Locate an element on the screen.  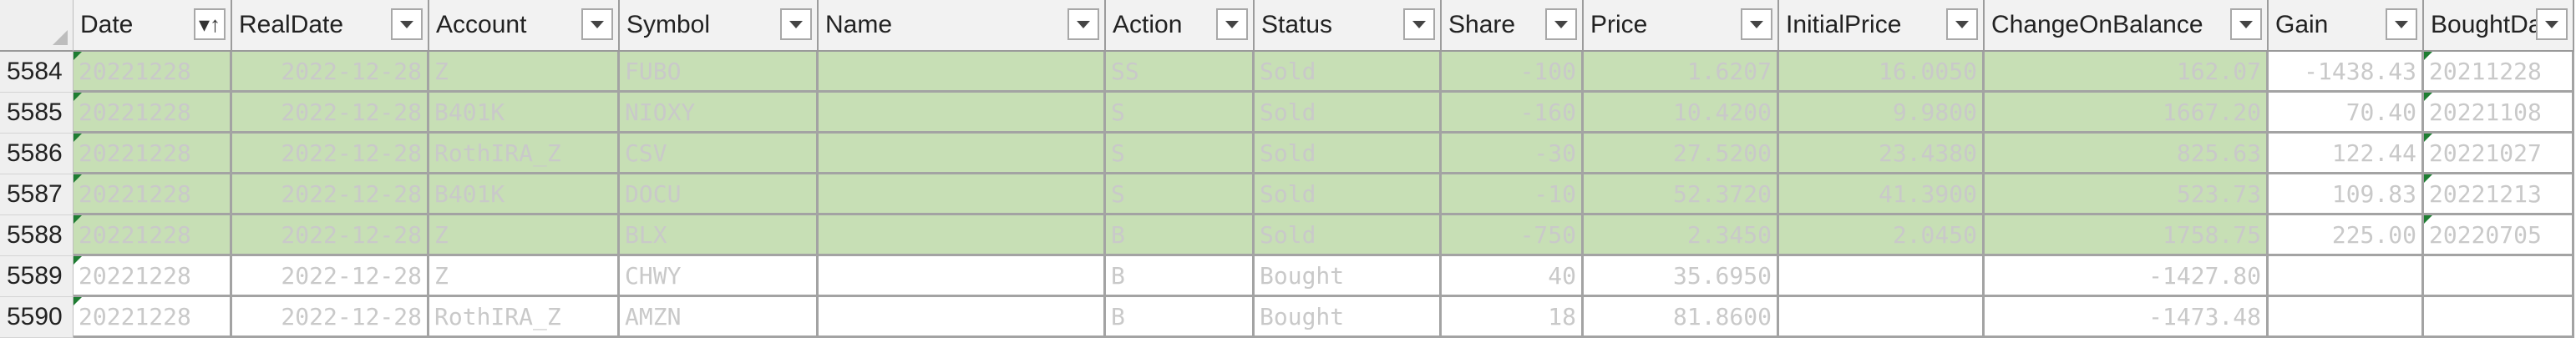
cell-boughtdate: 20211228 is located at coordinates (2499, 72).